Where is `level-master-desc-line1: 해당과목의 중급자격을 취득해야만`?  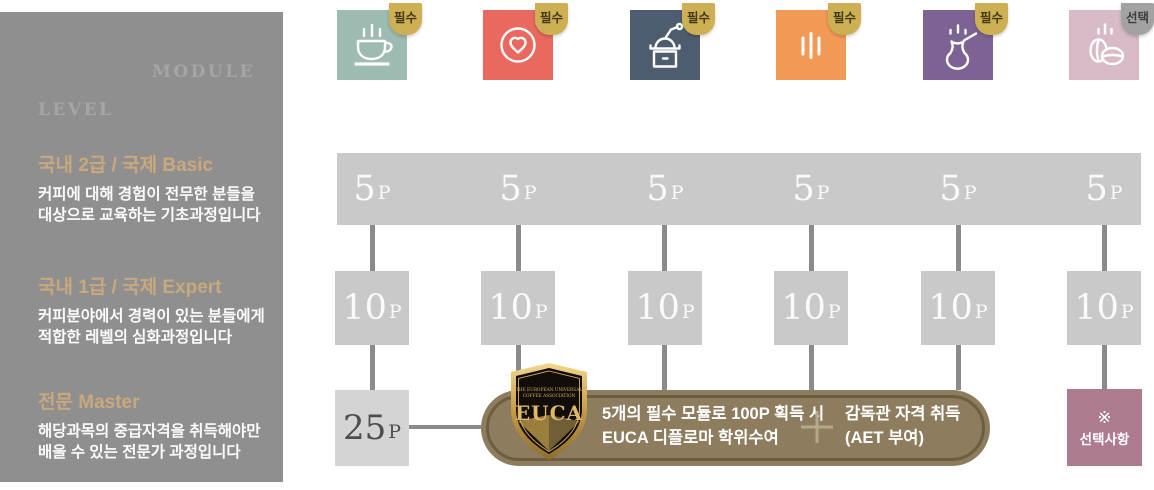
level-master-desc-line1: 해당과목의 중급자격을 취득해야만 is located at coordinates (149, 431).